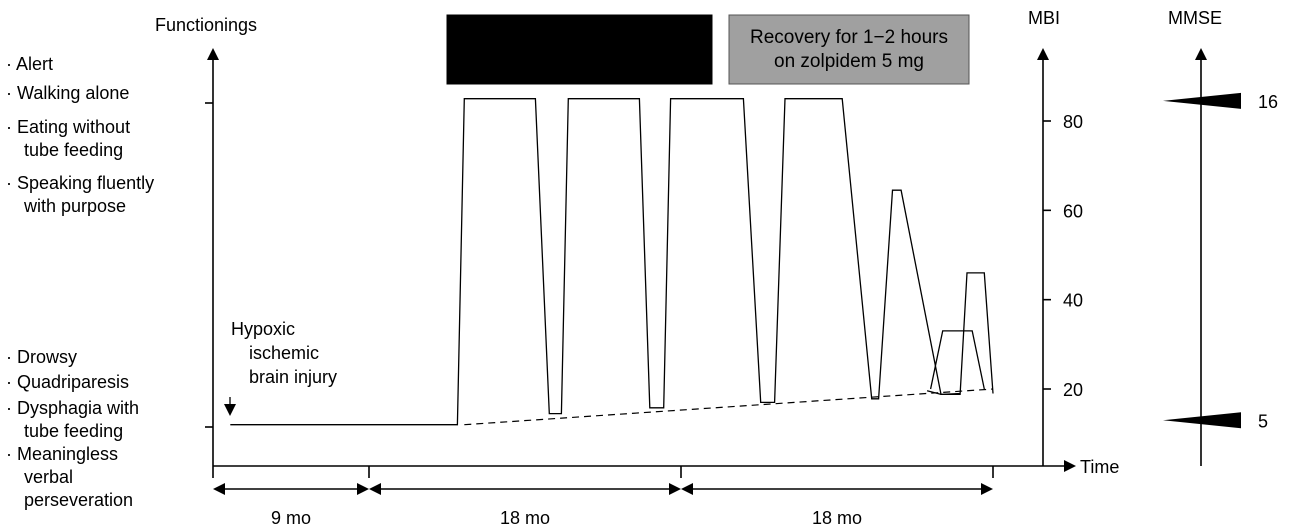 Image resolution: width=1291 pixels, height=528 pixels. Describe the element at coordinates (849, 37) in the screenshot. I see `recovery-box-1-2h-line: Recovery for 1−2 hours` at that location.